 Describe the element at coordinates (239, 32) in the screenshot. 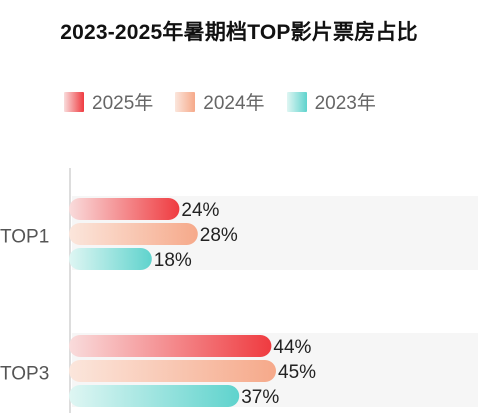

I see `chart-title: 2023-2025年暑期档TOP影片票房占比` at that location.